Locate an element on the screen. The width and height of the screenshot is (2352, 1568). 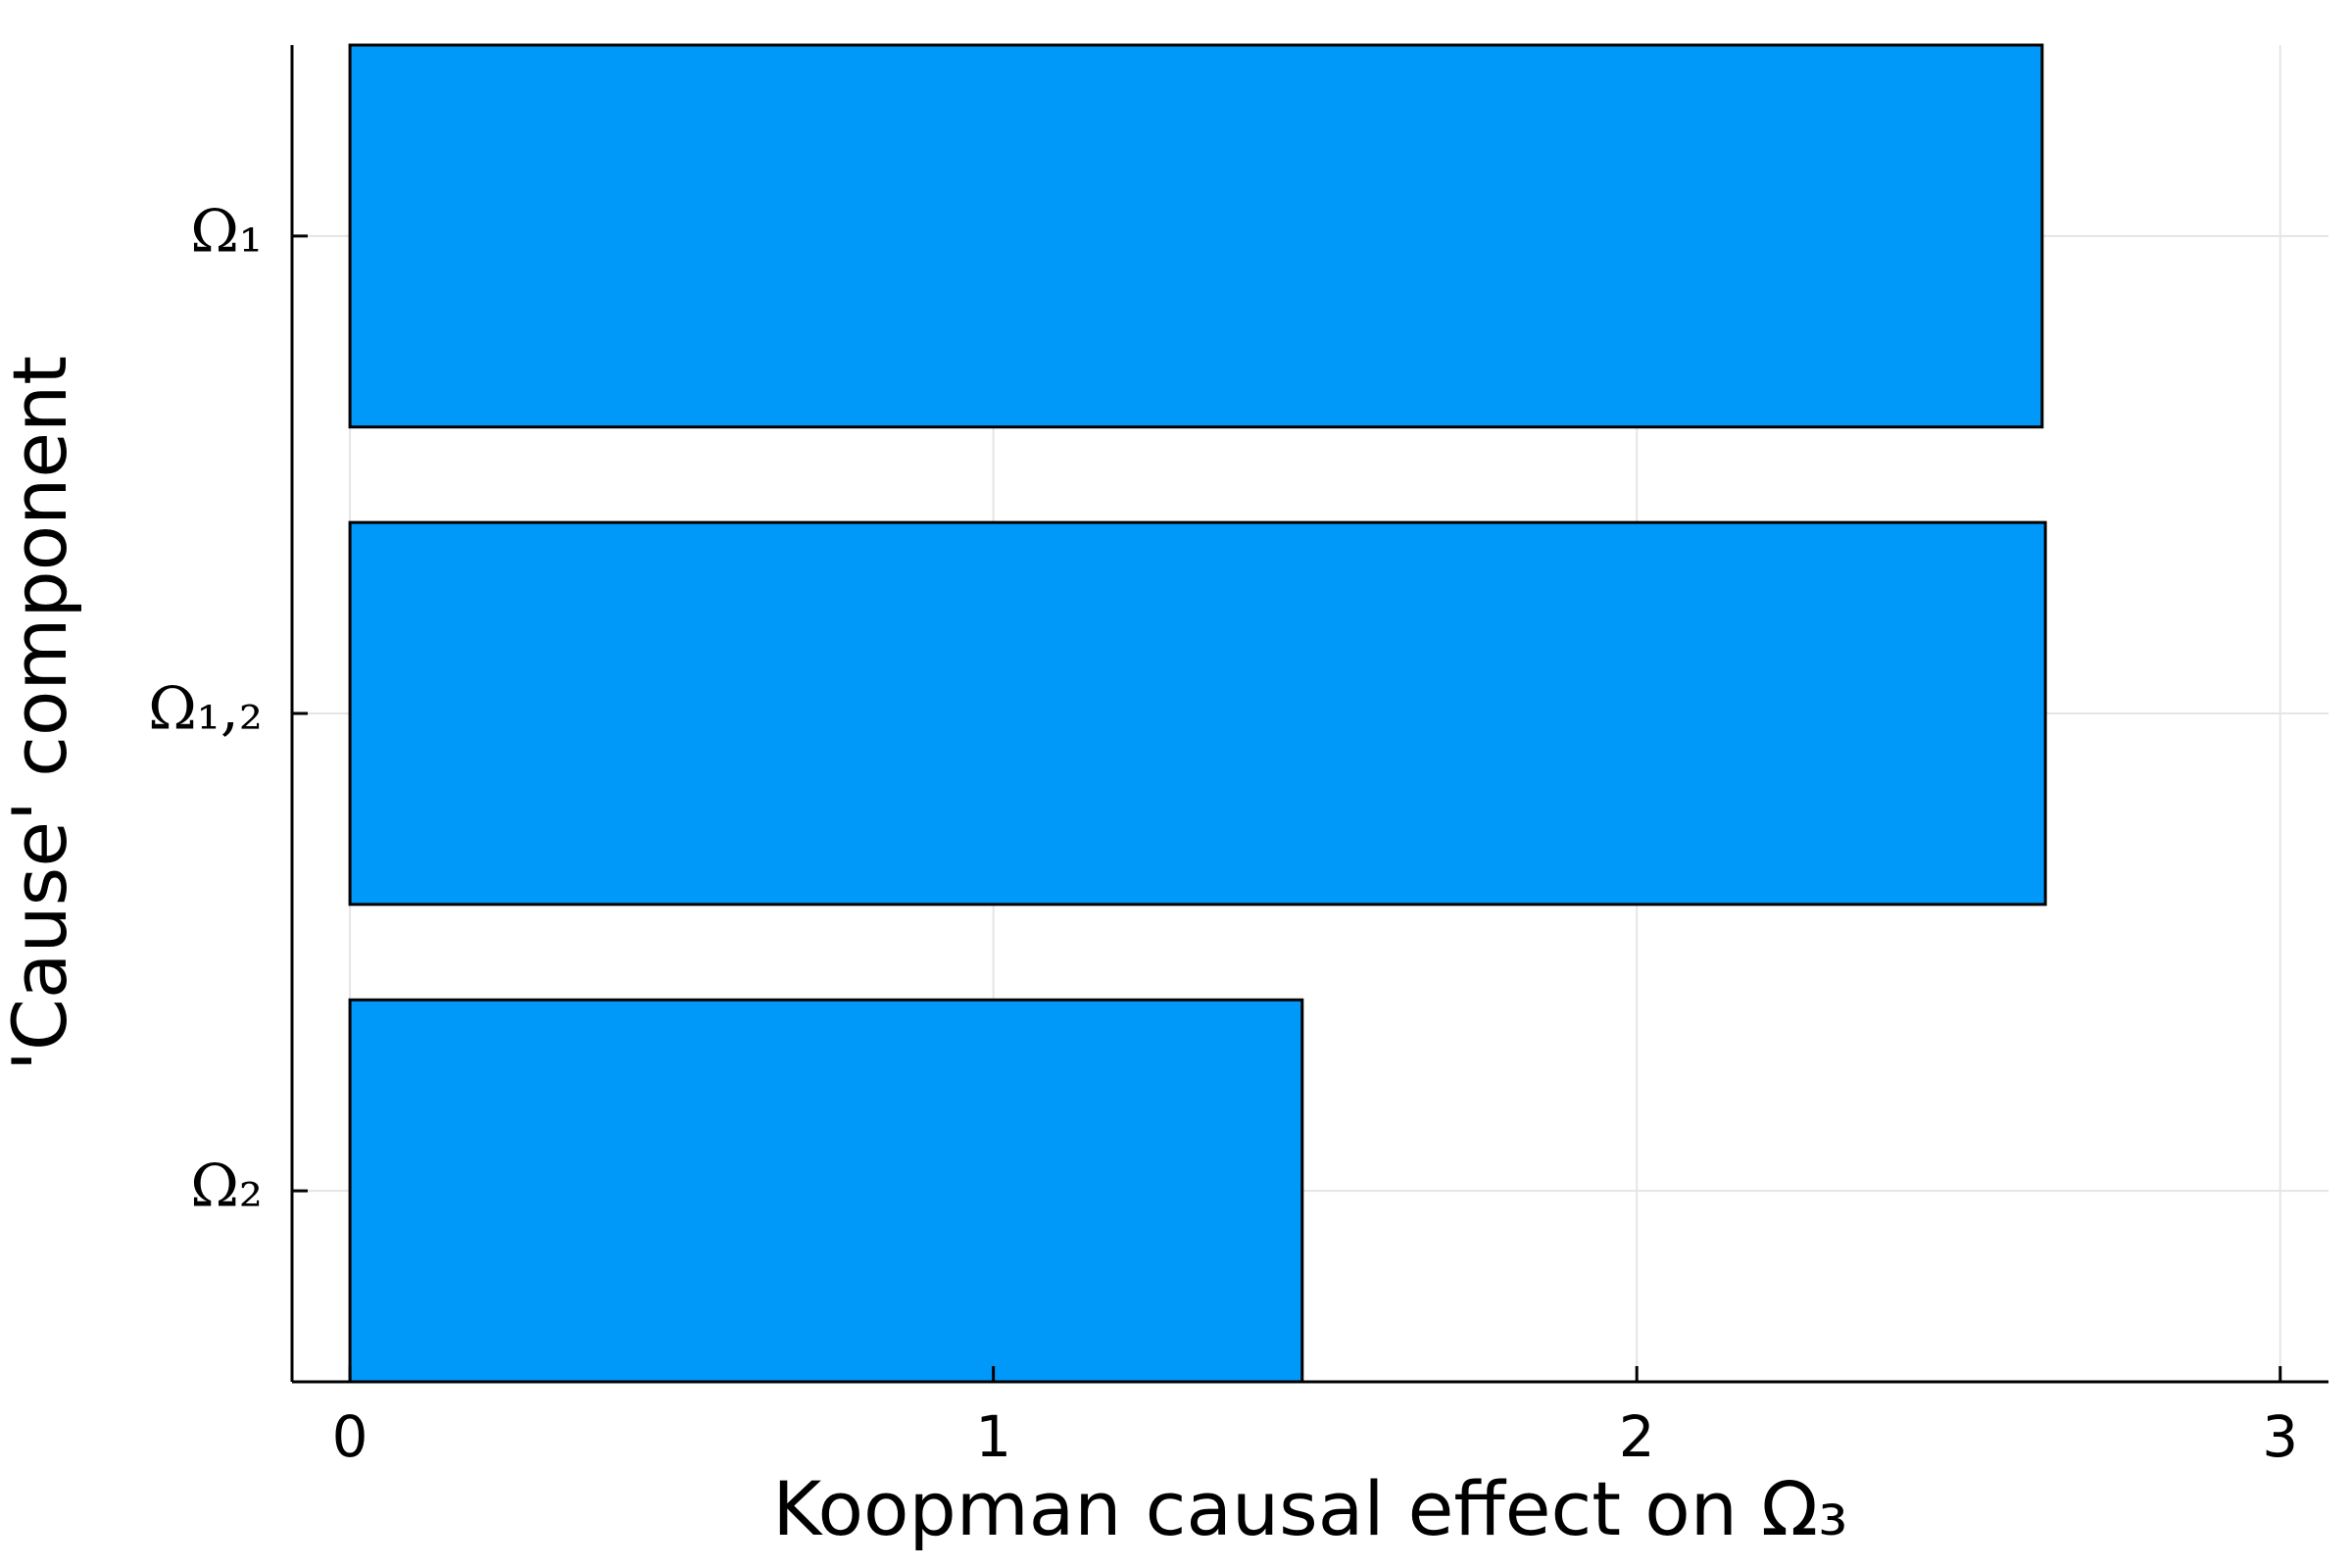
y-tick-label: Ω₂ is located at coordinates (226, 1186).